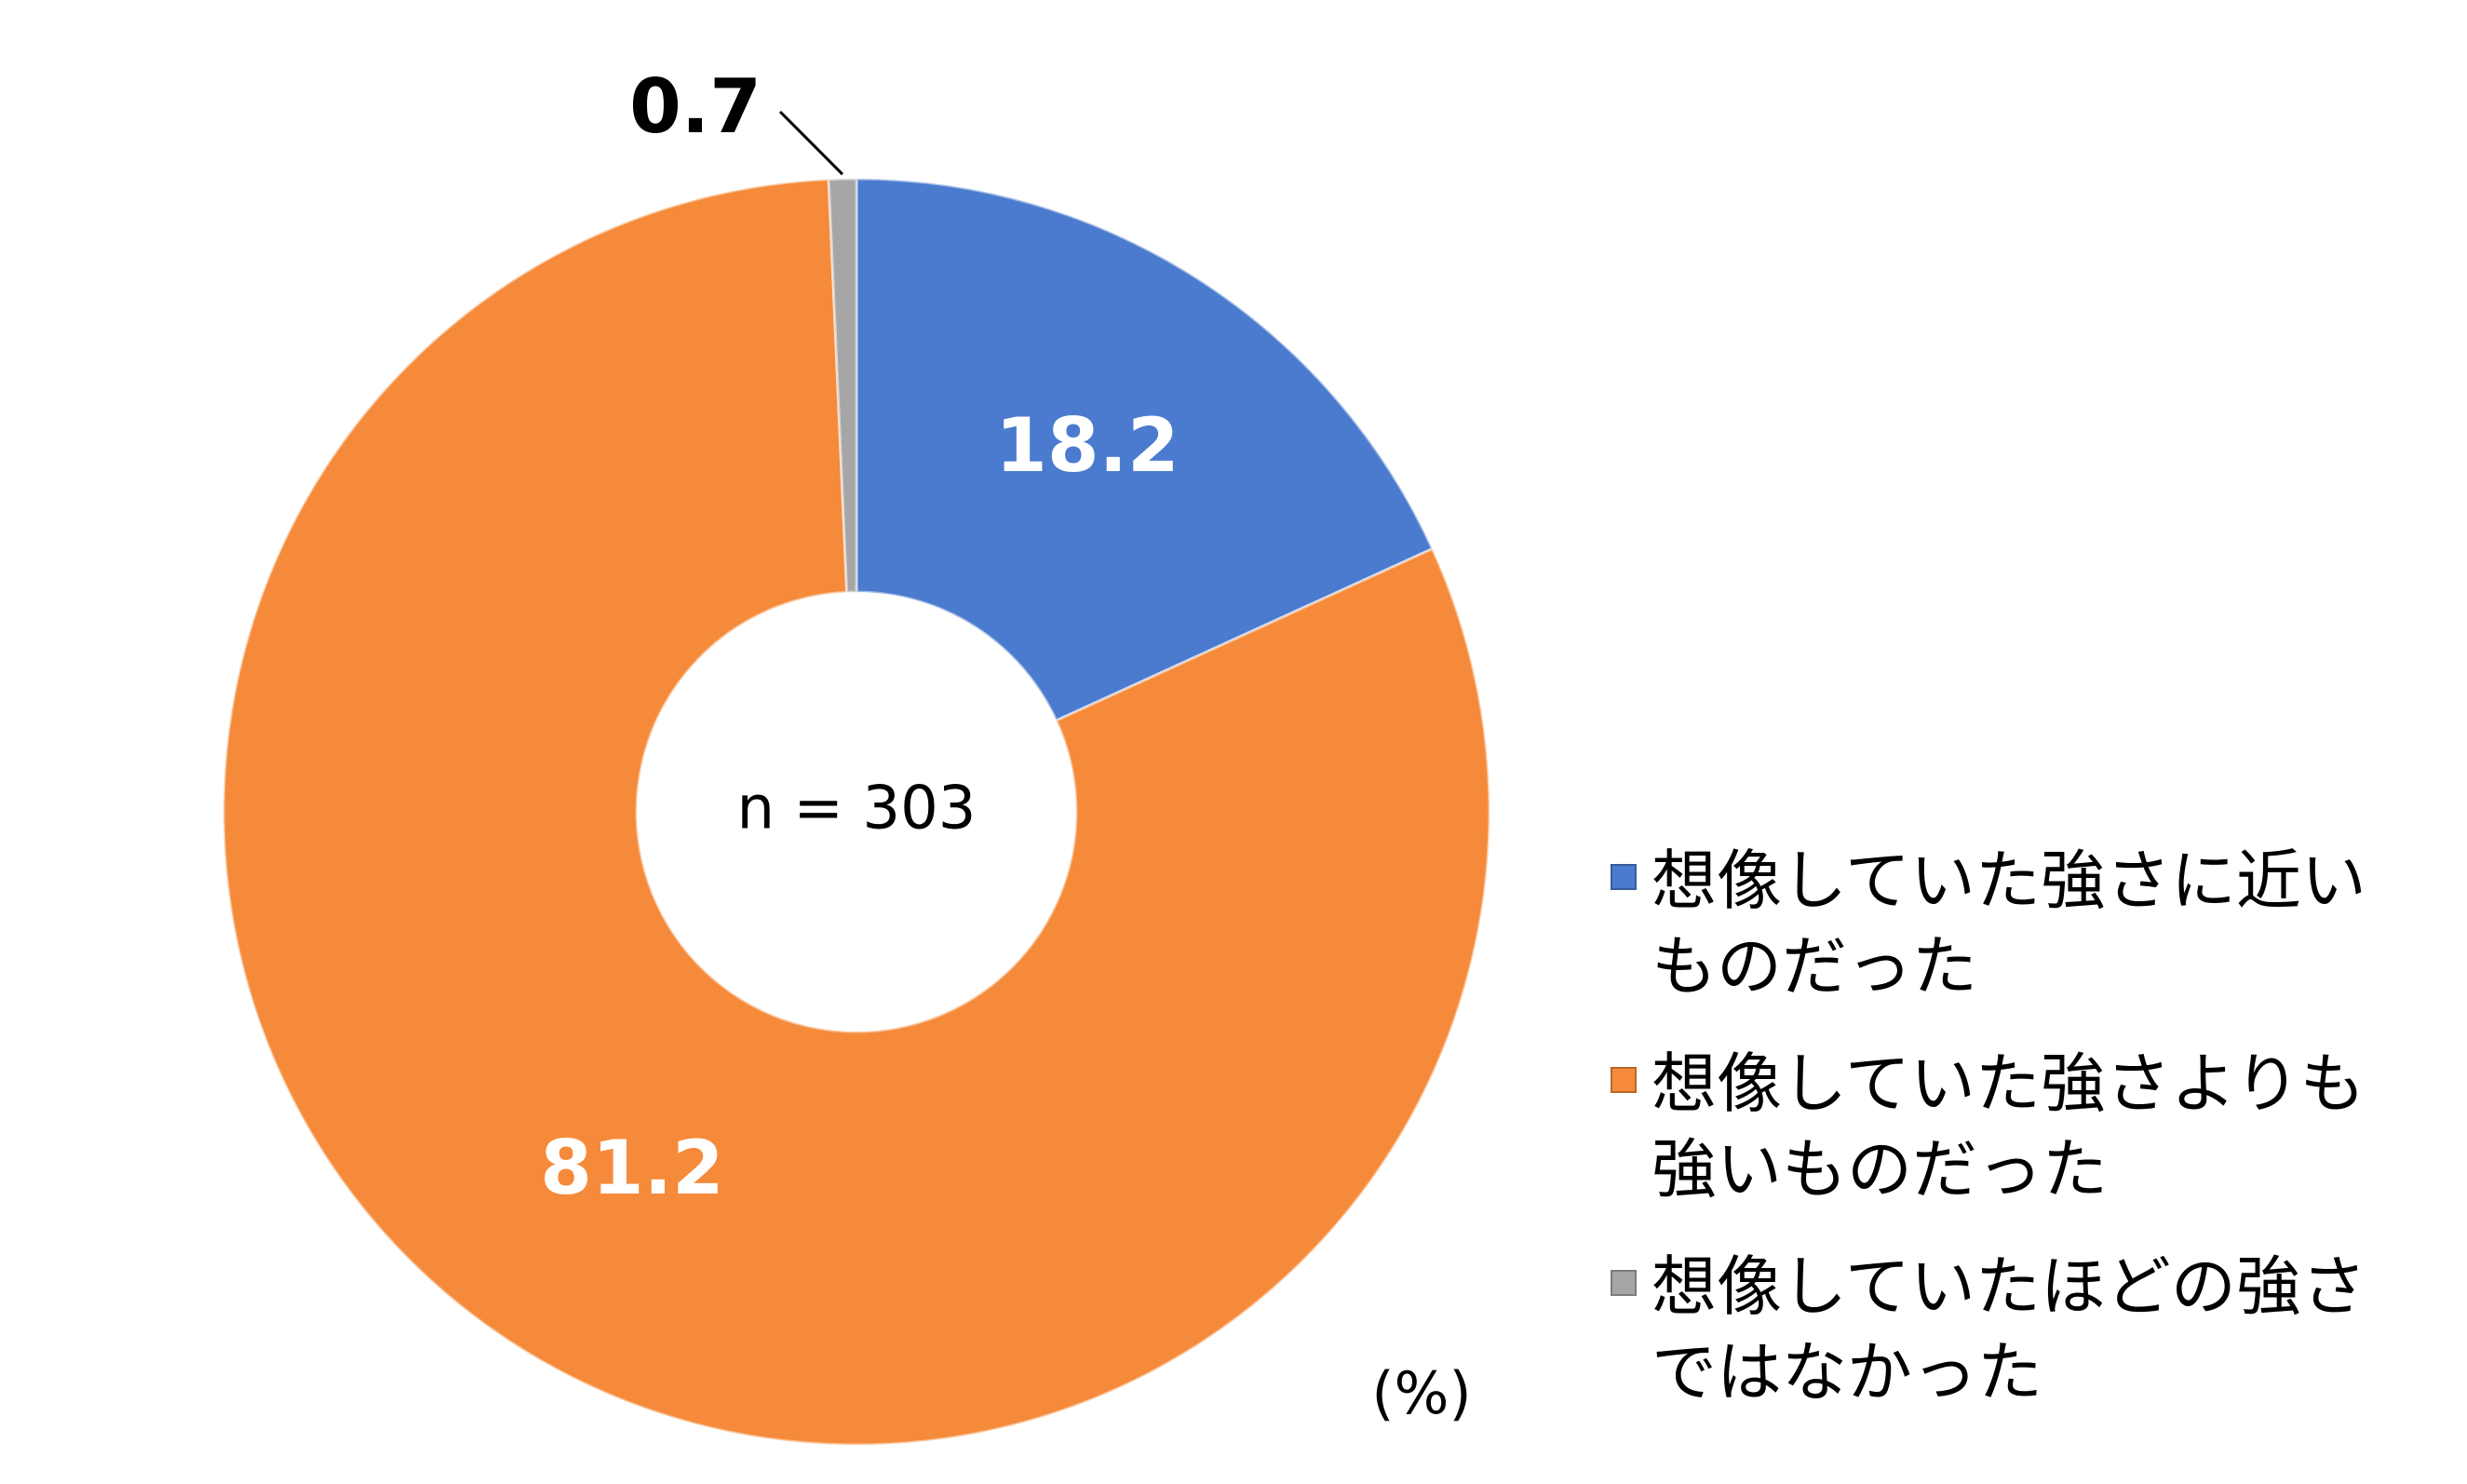 This screenshot has width=2467, height=1484. I want to click on legend-item: 想像していたほどの強さではなかった, so click(2029, 1329).